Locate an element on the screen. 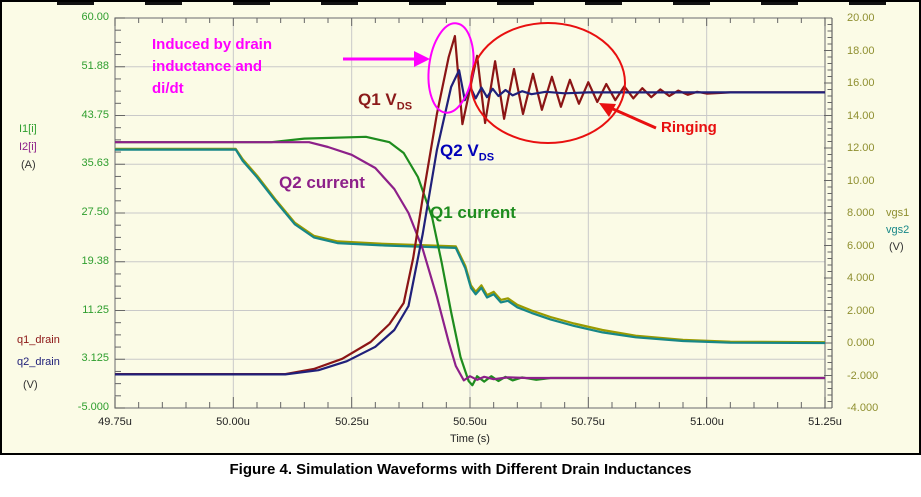  induced-arrow-head is located at coordinates (422, 59).